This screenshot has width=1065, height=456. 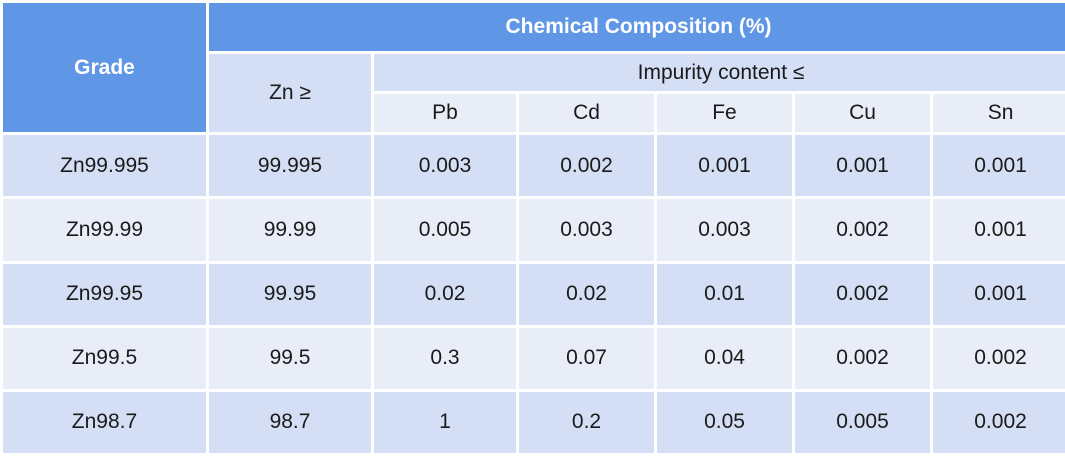 What do you see at coordinates (104, 294) in the screenshot?
I see `grade-cell: Zn99.95` at bounding box center [104, 294].